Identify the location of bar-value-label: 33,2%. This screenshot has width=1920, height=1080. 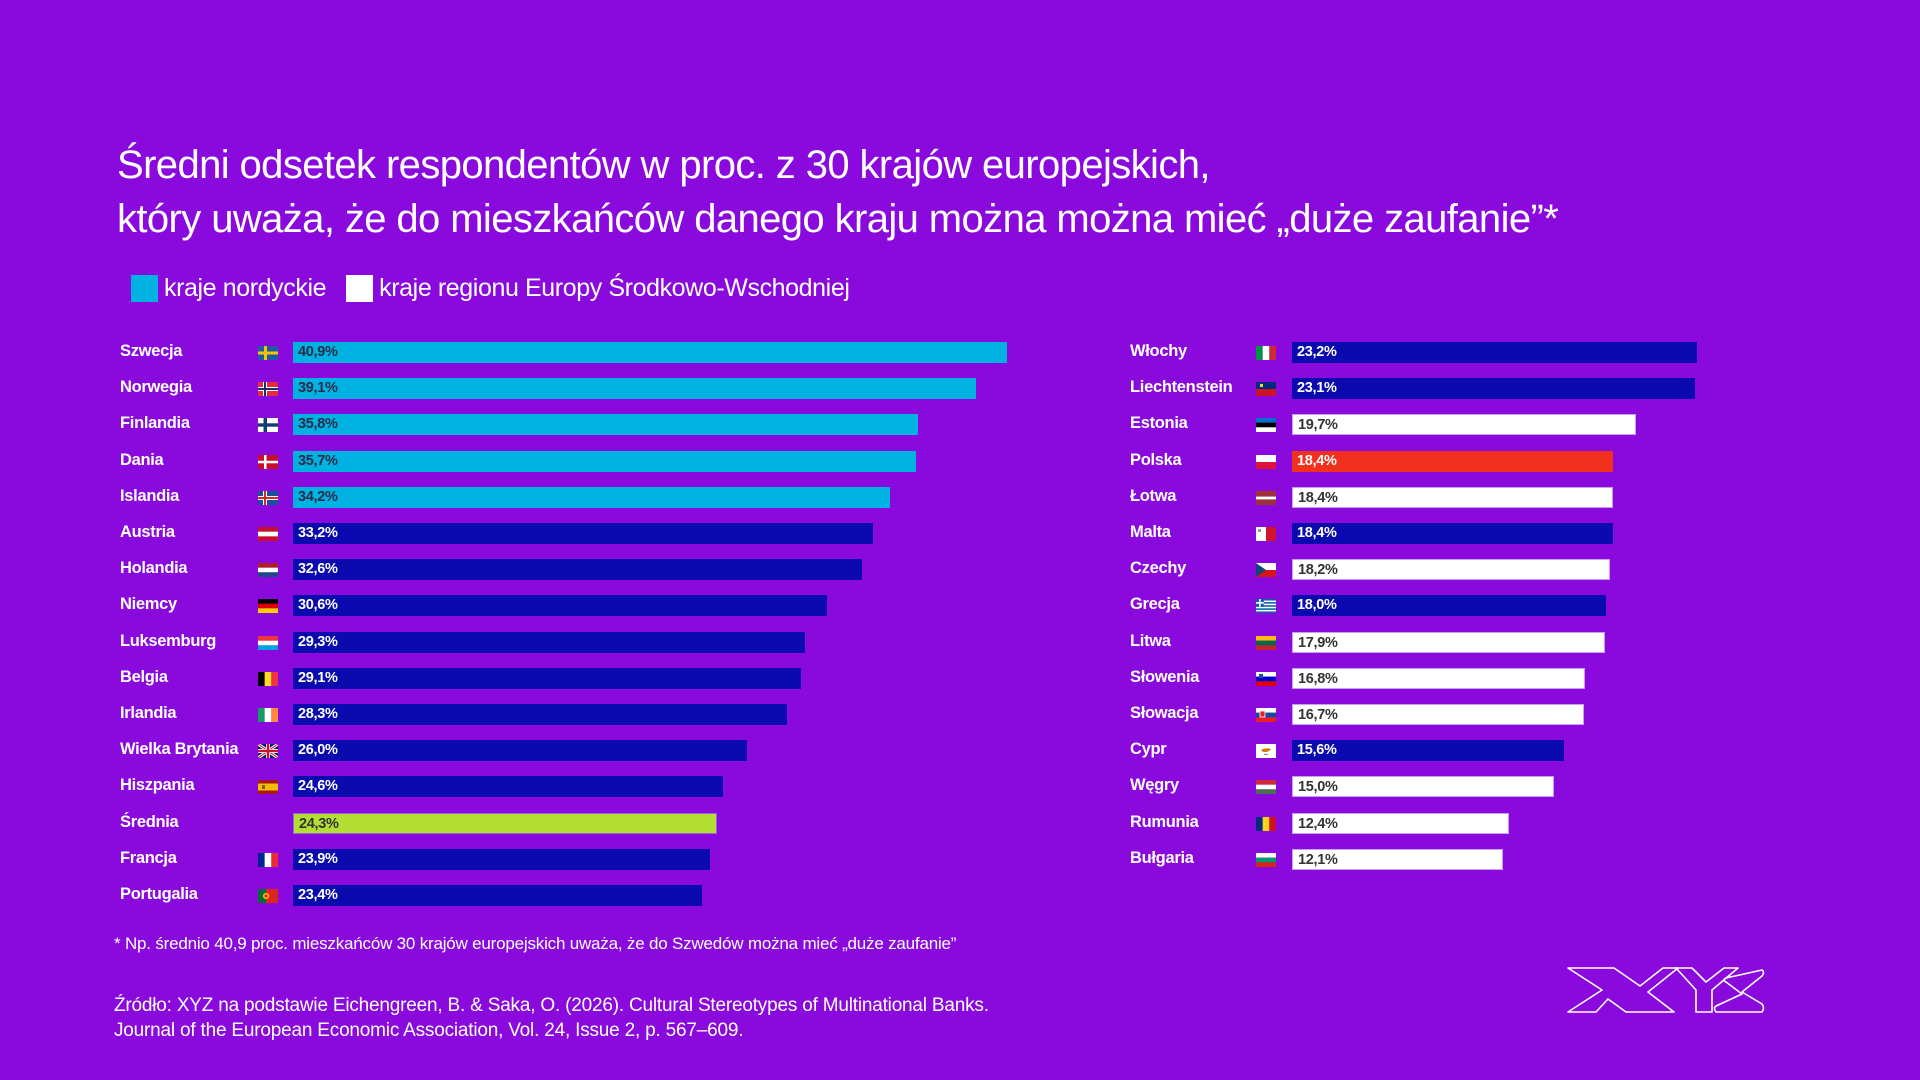
(318, 533).